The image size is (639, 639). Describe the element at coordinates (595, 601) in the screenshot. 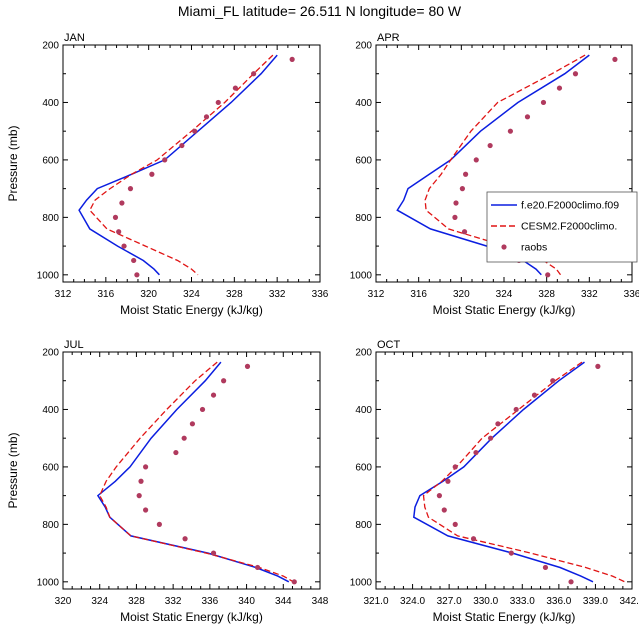

I see `x-tick-label: 339.0` at that location.